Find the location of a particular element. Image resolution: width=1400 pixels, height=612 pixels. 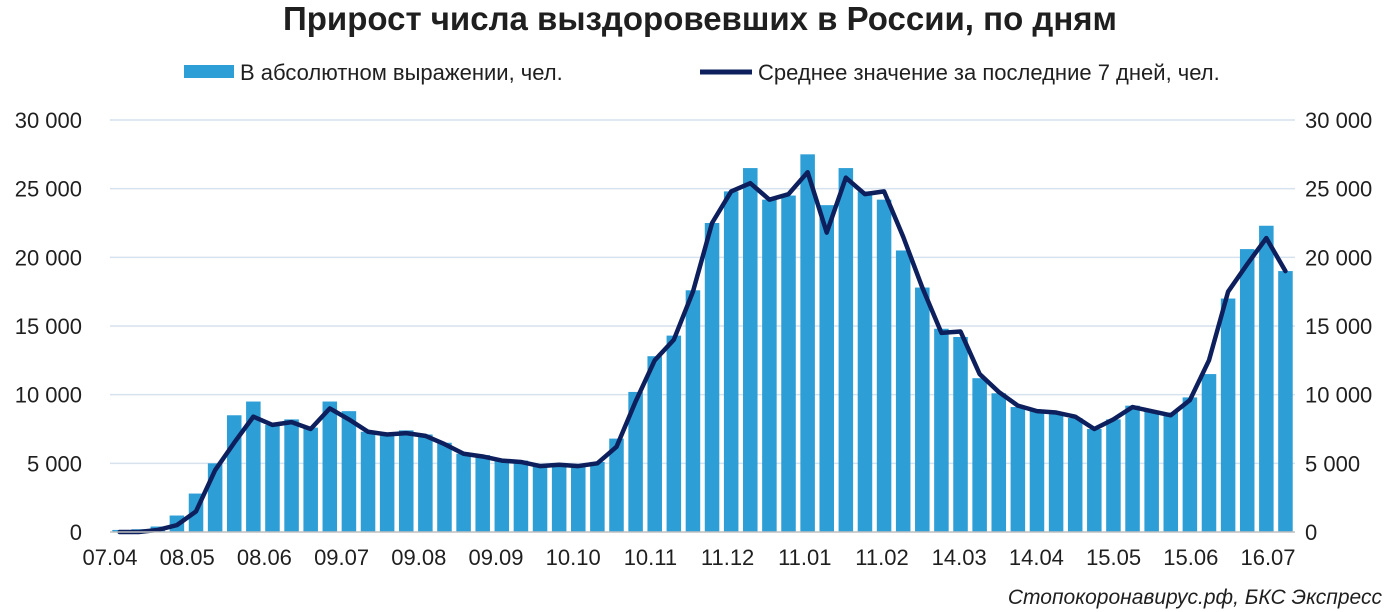

y-tick-label-left: 15 000 is located at coordinates (48, 326).